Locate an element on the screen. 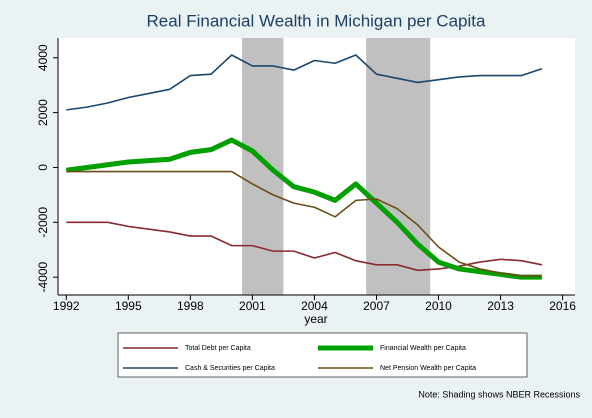  x-tick-label: 2007 is located at coordinates (376, 306).